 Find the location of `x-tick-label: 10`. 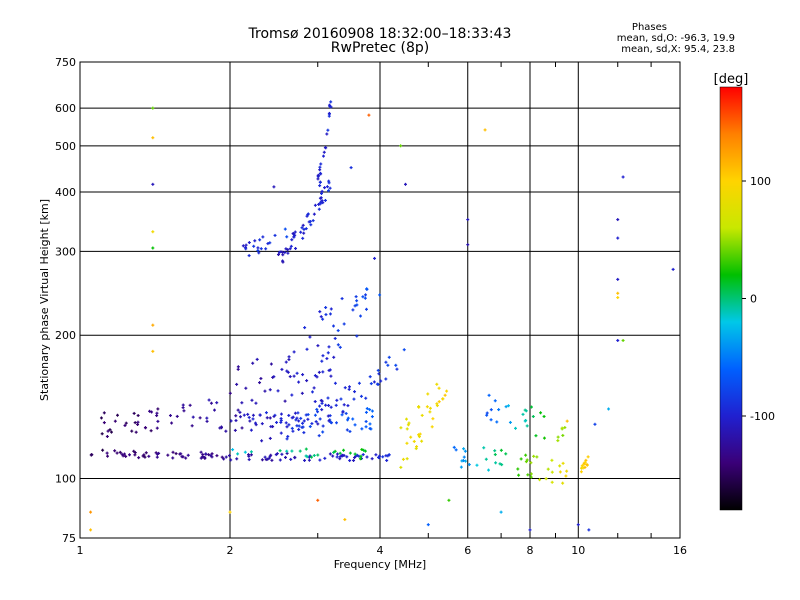

x-tick-label: 10 is located at coordinates (578, 550).